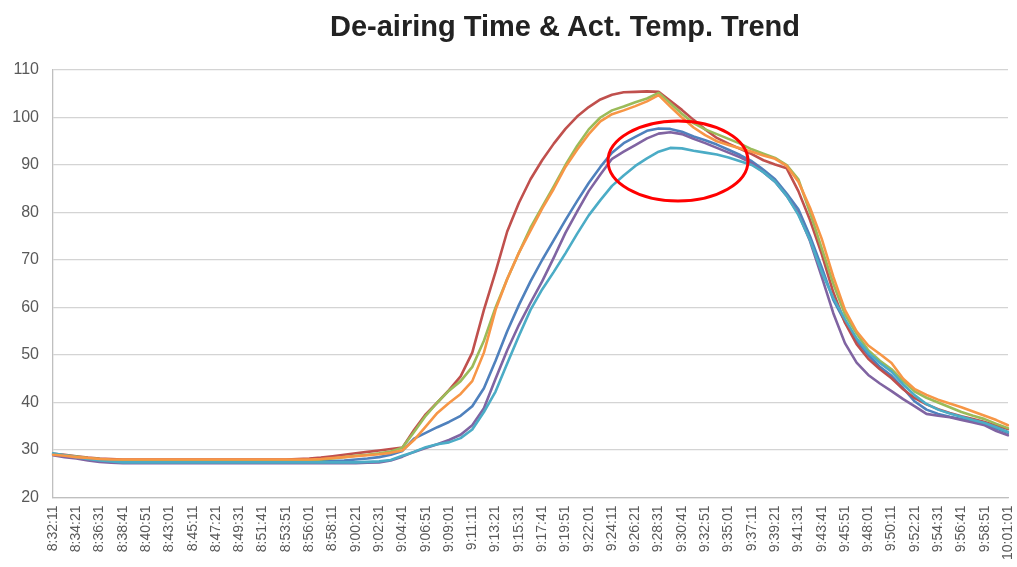  I want to click on x-tick-label: 9:17:41, so click(541, 529).